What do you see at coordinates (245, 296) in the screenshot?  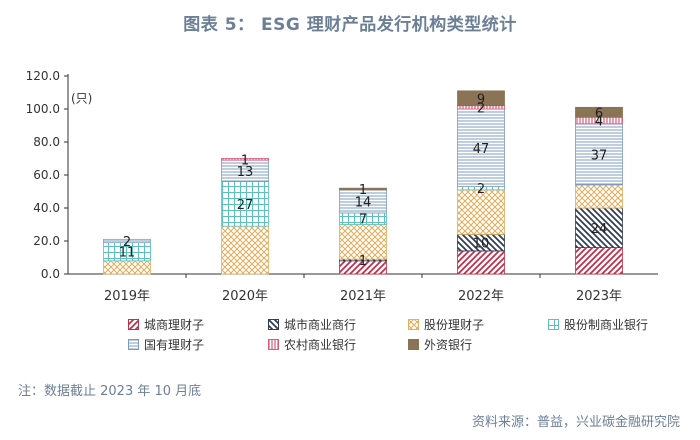 I see `x-tick-label: 2020年` at bounding box center [245, 296].